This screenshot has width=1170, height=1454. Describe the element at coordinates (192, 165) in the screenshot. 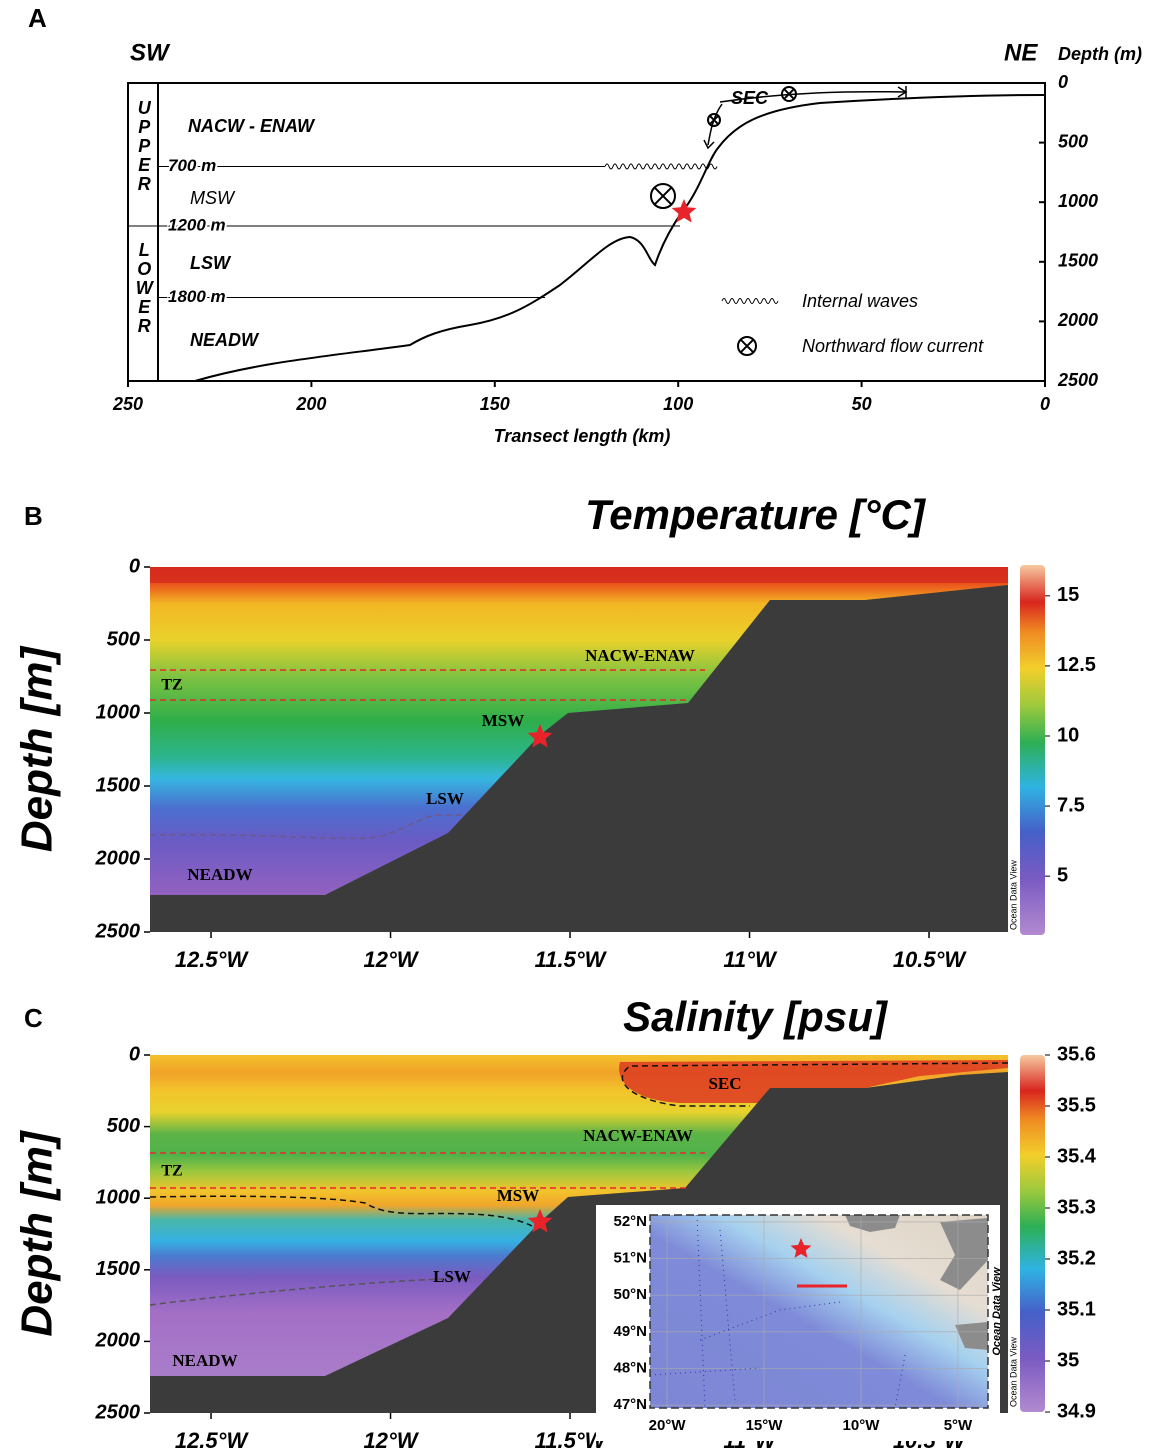

I see `boundary-label: 700 m` at that location.